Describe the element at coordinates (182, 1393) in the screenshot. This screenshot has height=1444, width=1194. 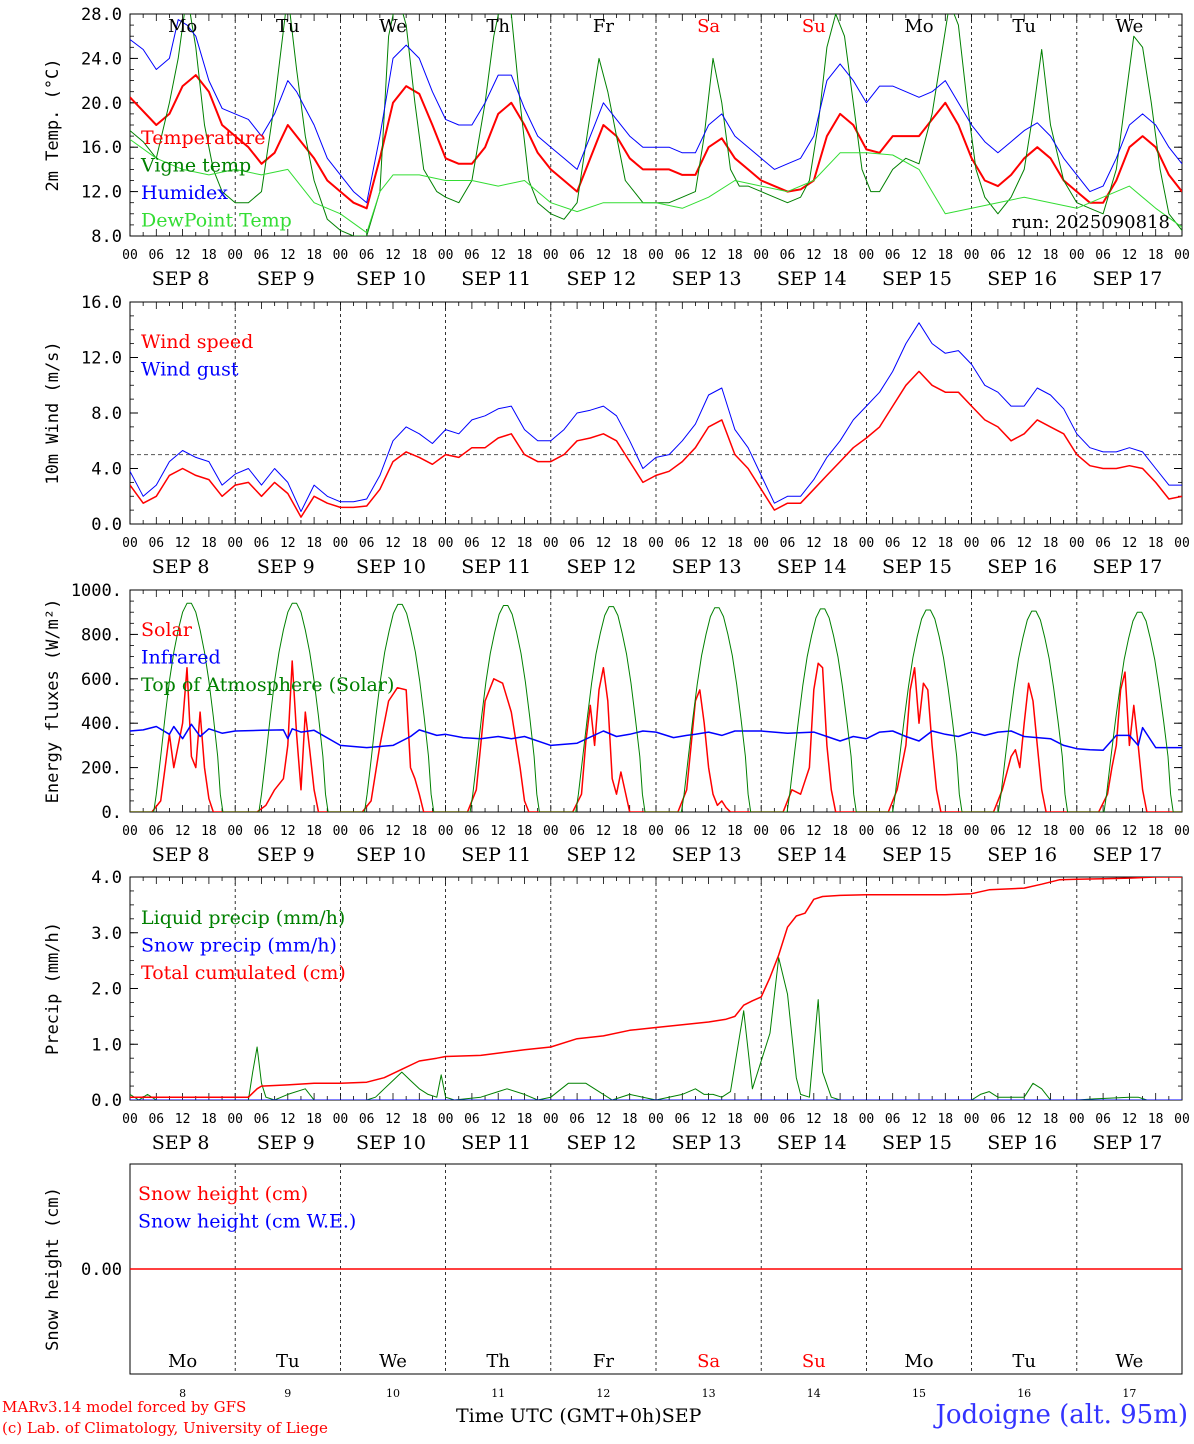
I see `day-number-label: 8` at that location.